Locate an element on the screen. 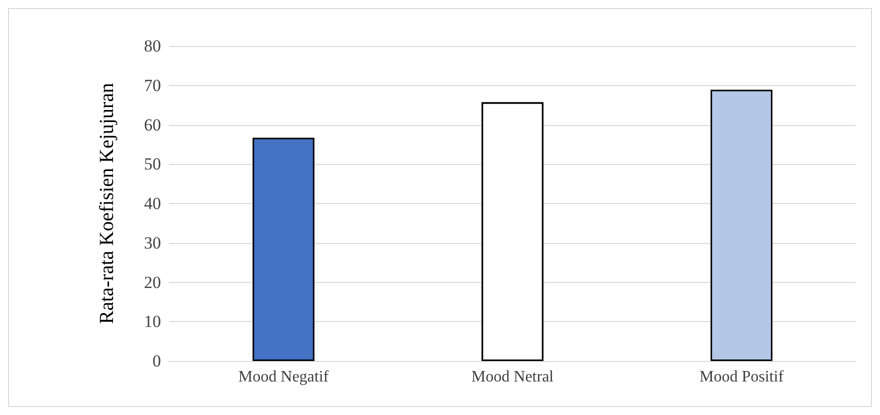 This screenshot has width=880, height=415. y-tick-label: 10 is located at coordinates (152, 322).